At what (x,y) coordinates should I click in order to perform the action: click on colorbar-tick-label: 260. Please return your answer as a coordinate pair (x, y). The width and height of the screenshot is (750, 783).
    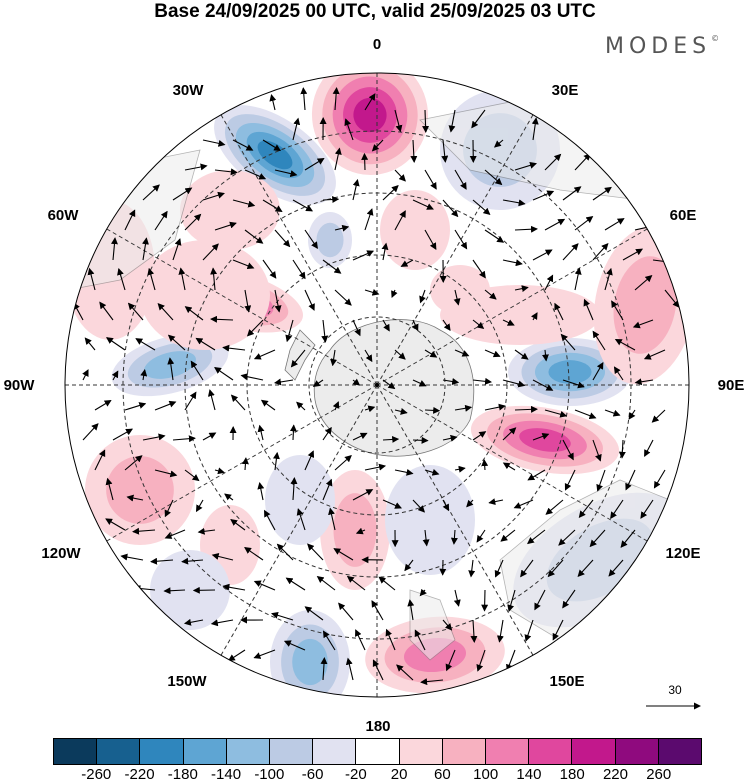
    Looking at the image, I should click on (659, 774).